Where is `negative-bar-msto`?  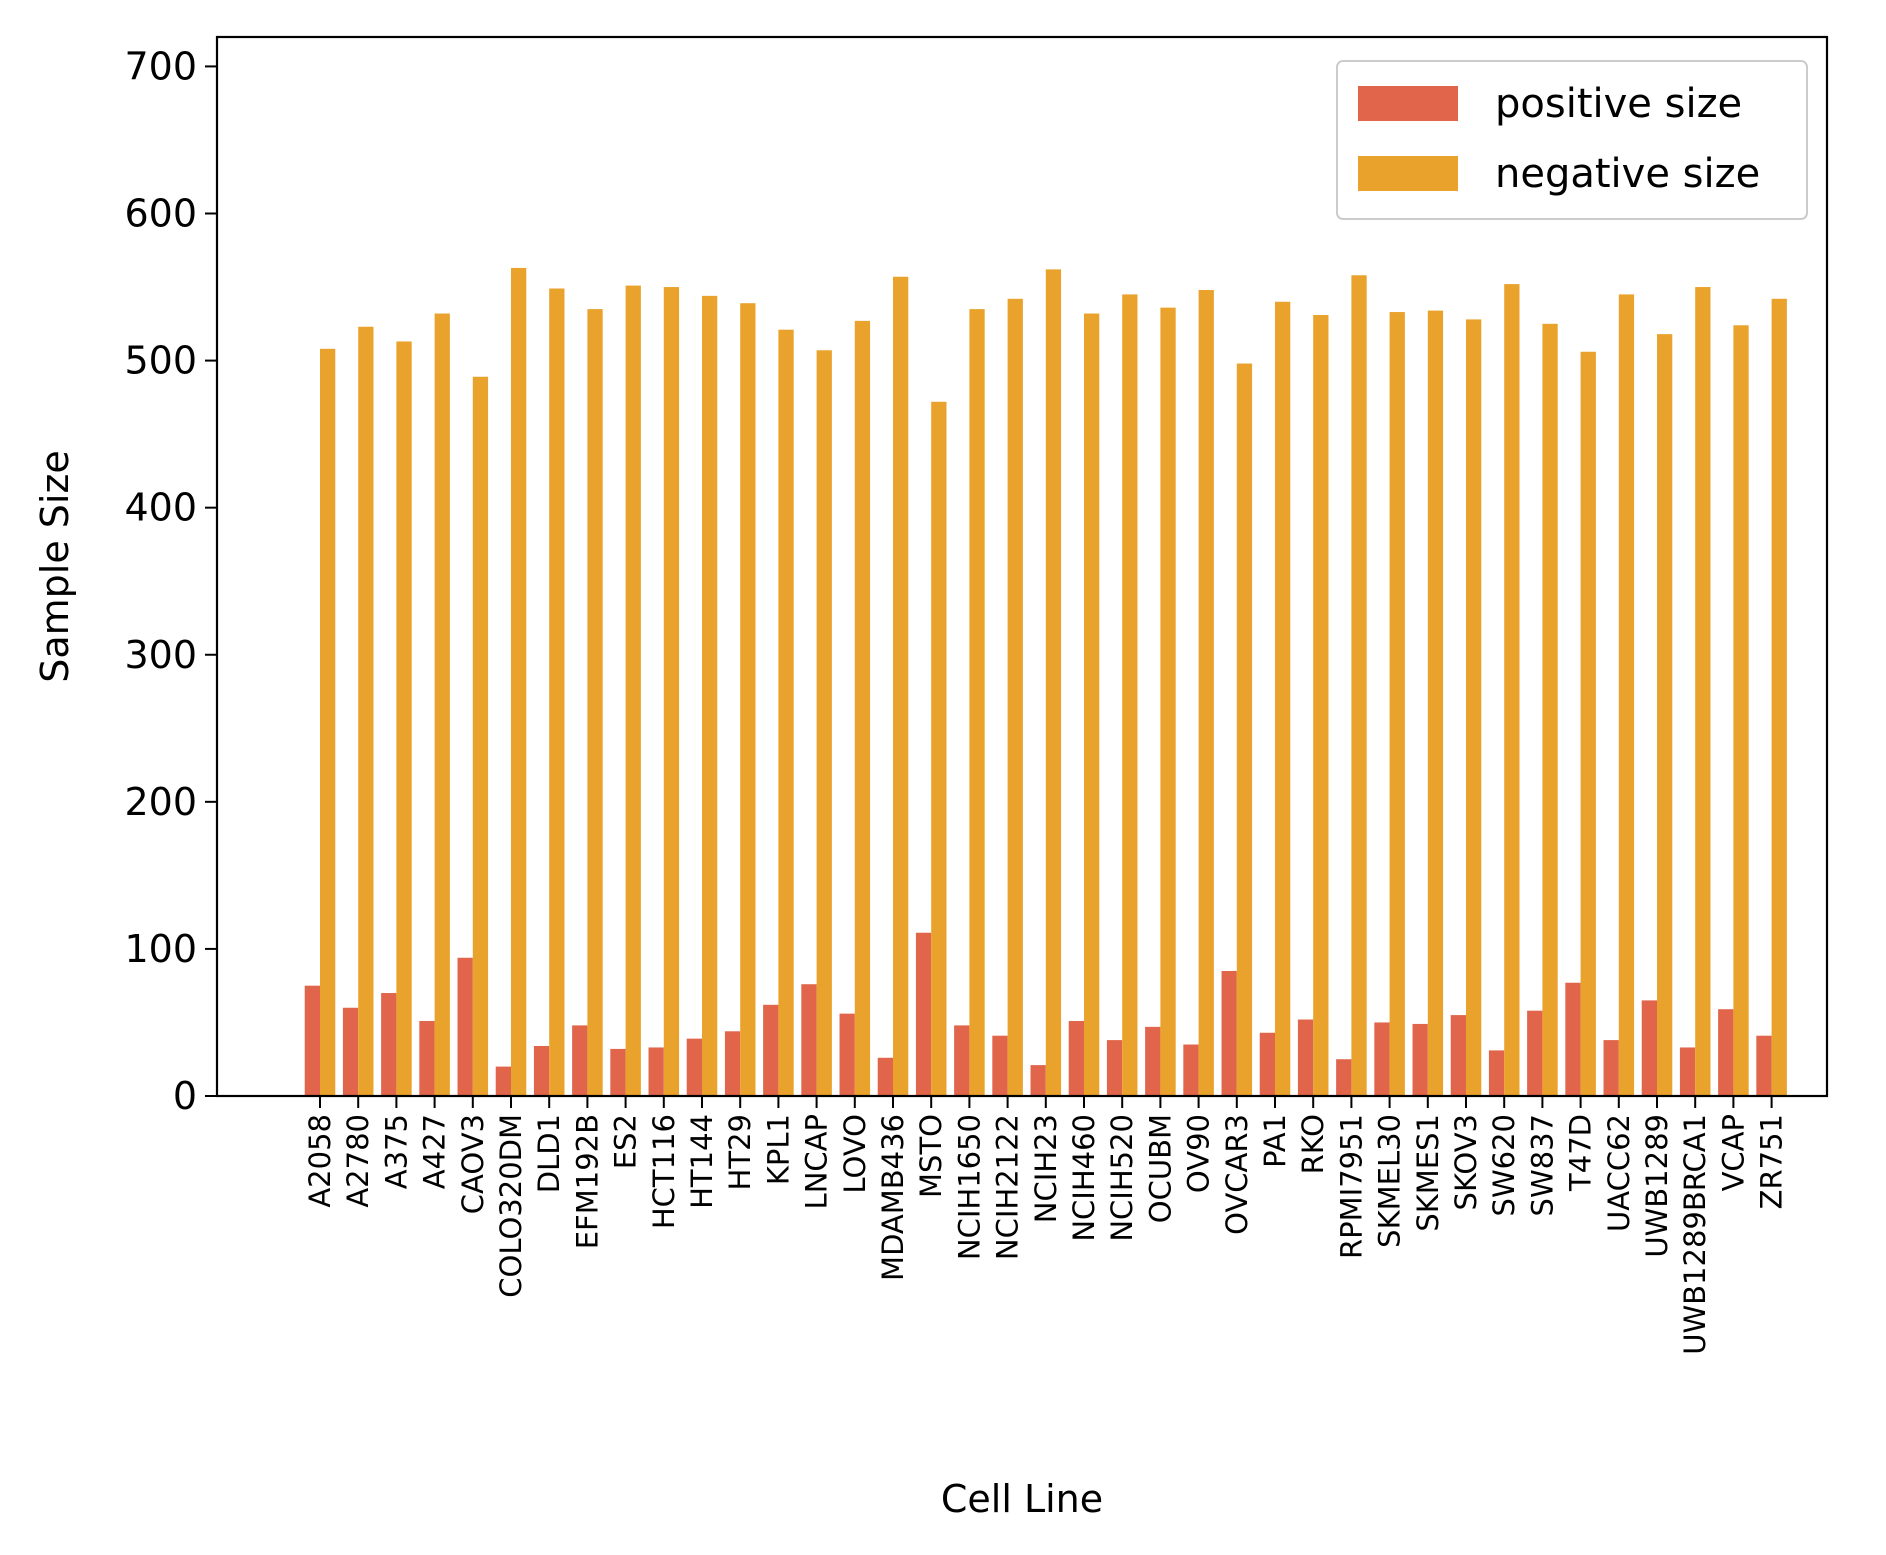 negative-bar-msto is located at coordinates (939, 748).